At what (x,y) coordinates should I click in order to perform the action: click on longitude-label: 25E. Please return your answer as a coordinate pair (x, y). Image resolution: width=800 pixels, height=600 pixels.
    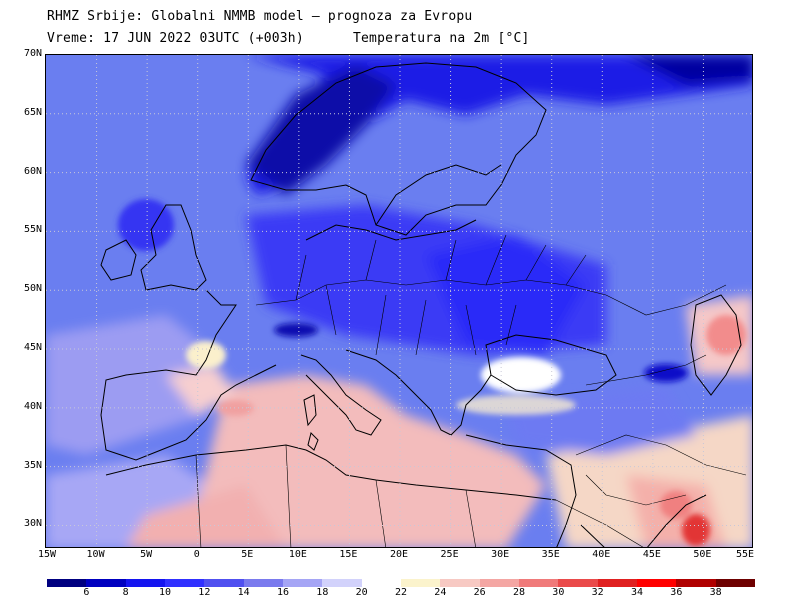
    Looking at the image, I should click on (449, 554).